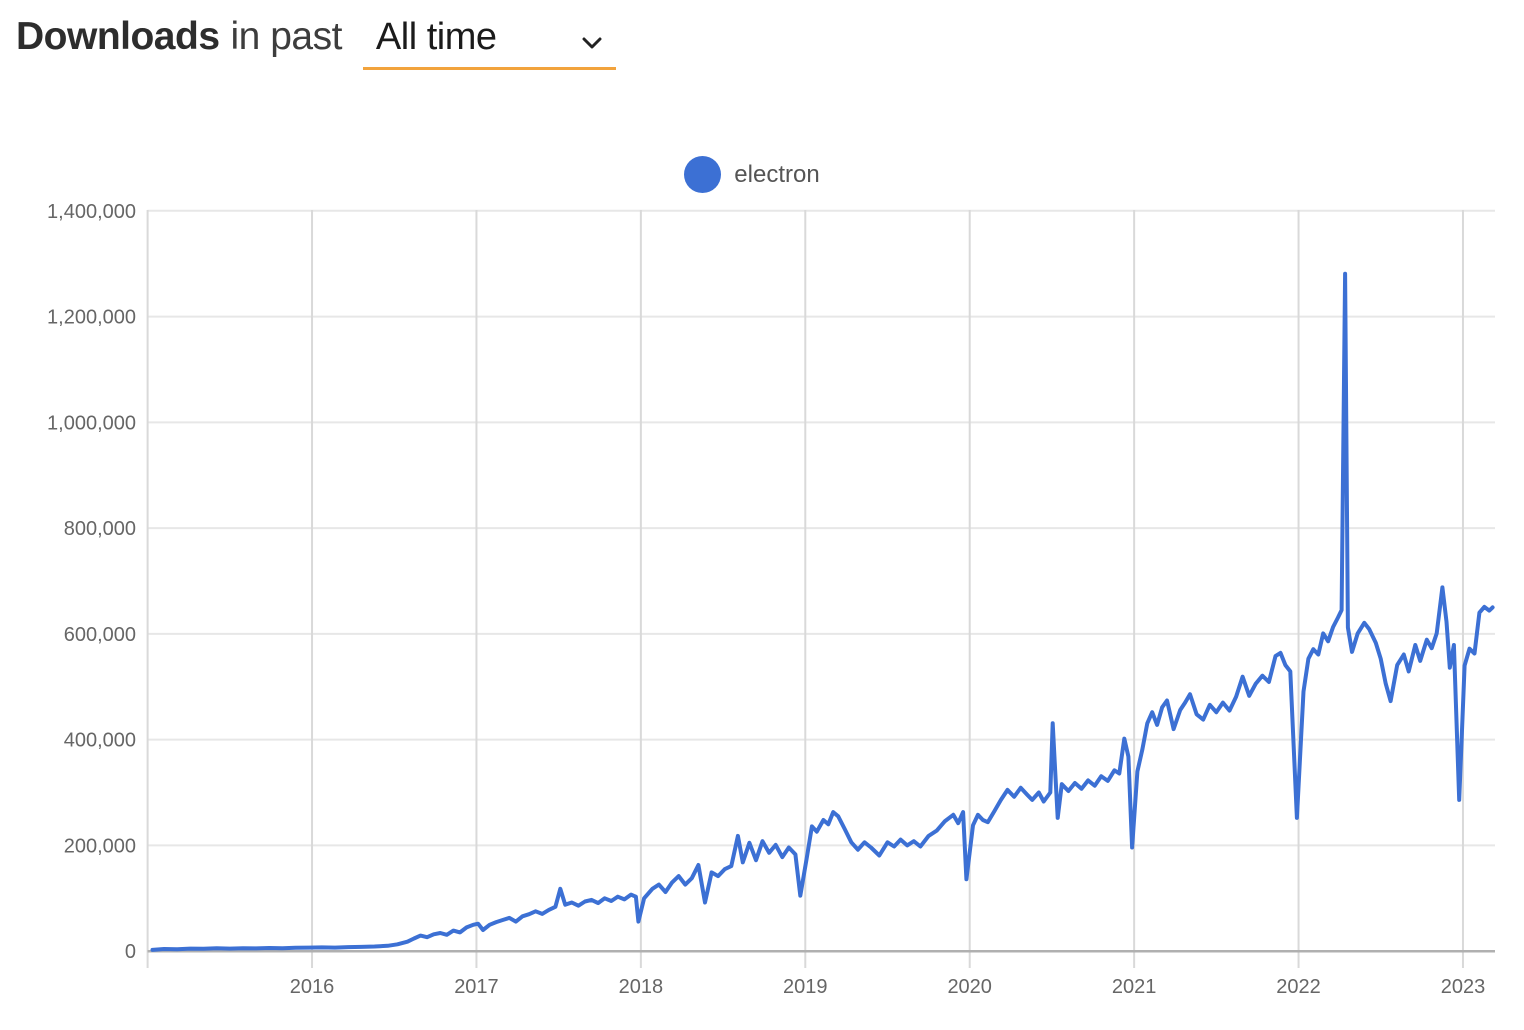 The height and width of the screenshot is (1030, 1524). What do you see at coordinates (592, 42) in the screenshot?
I see `chevron-down-icon` at bounding box center [592, 42].